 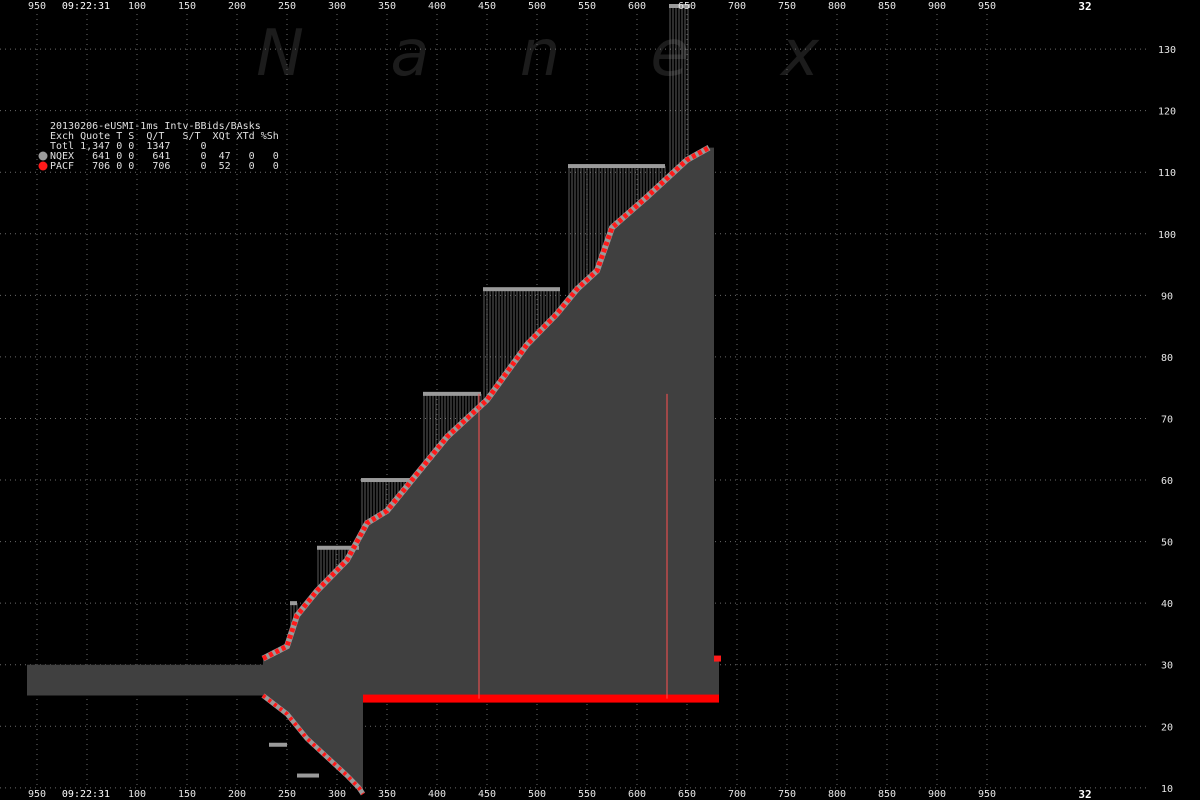 I want to click on x-tick-label-bottom: 250, so click(x=287, y=794).